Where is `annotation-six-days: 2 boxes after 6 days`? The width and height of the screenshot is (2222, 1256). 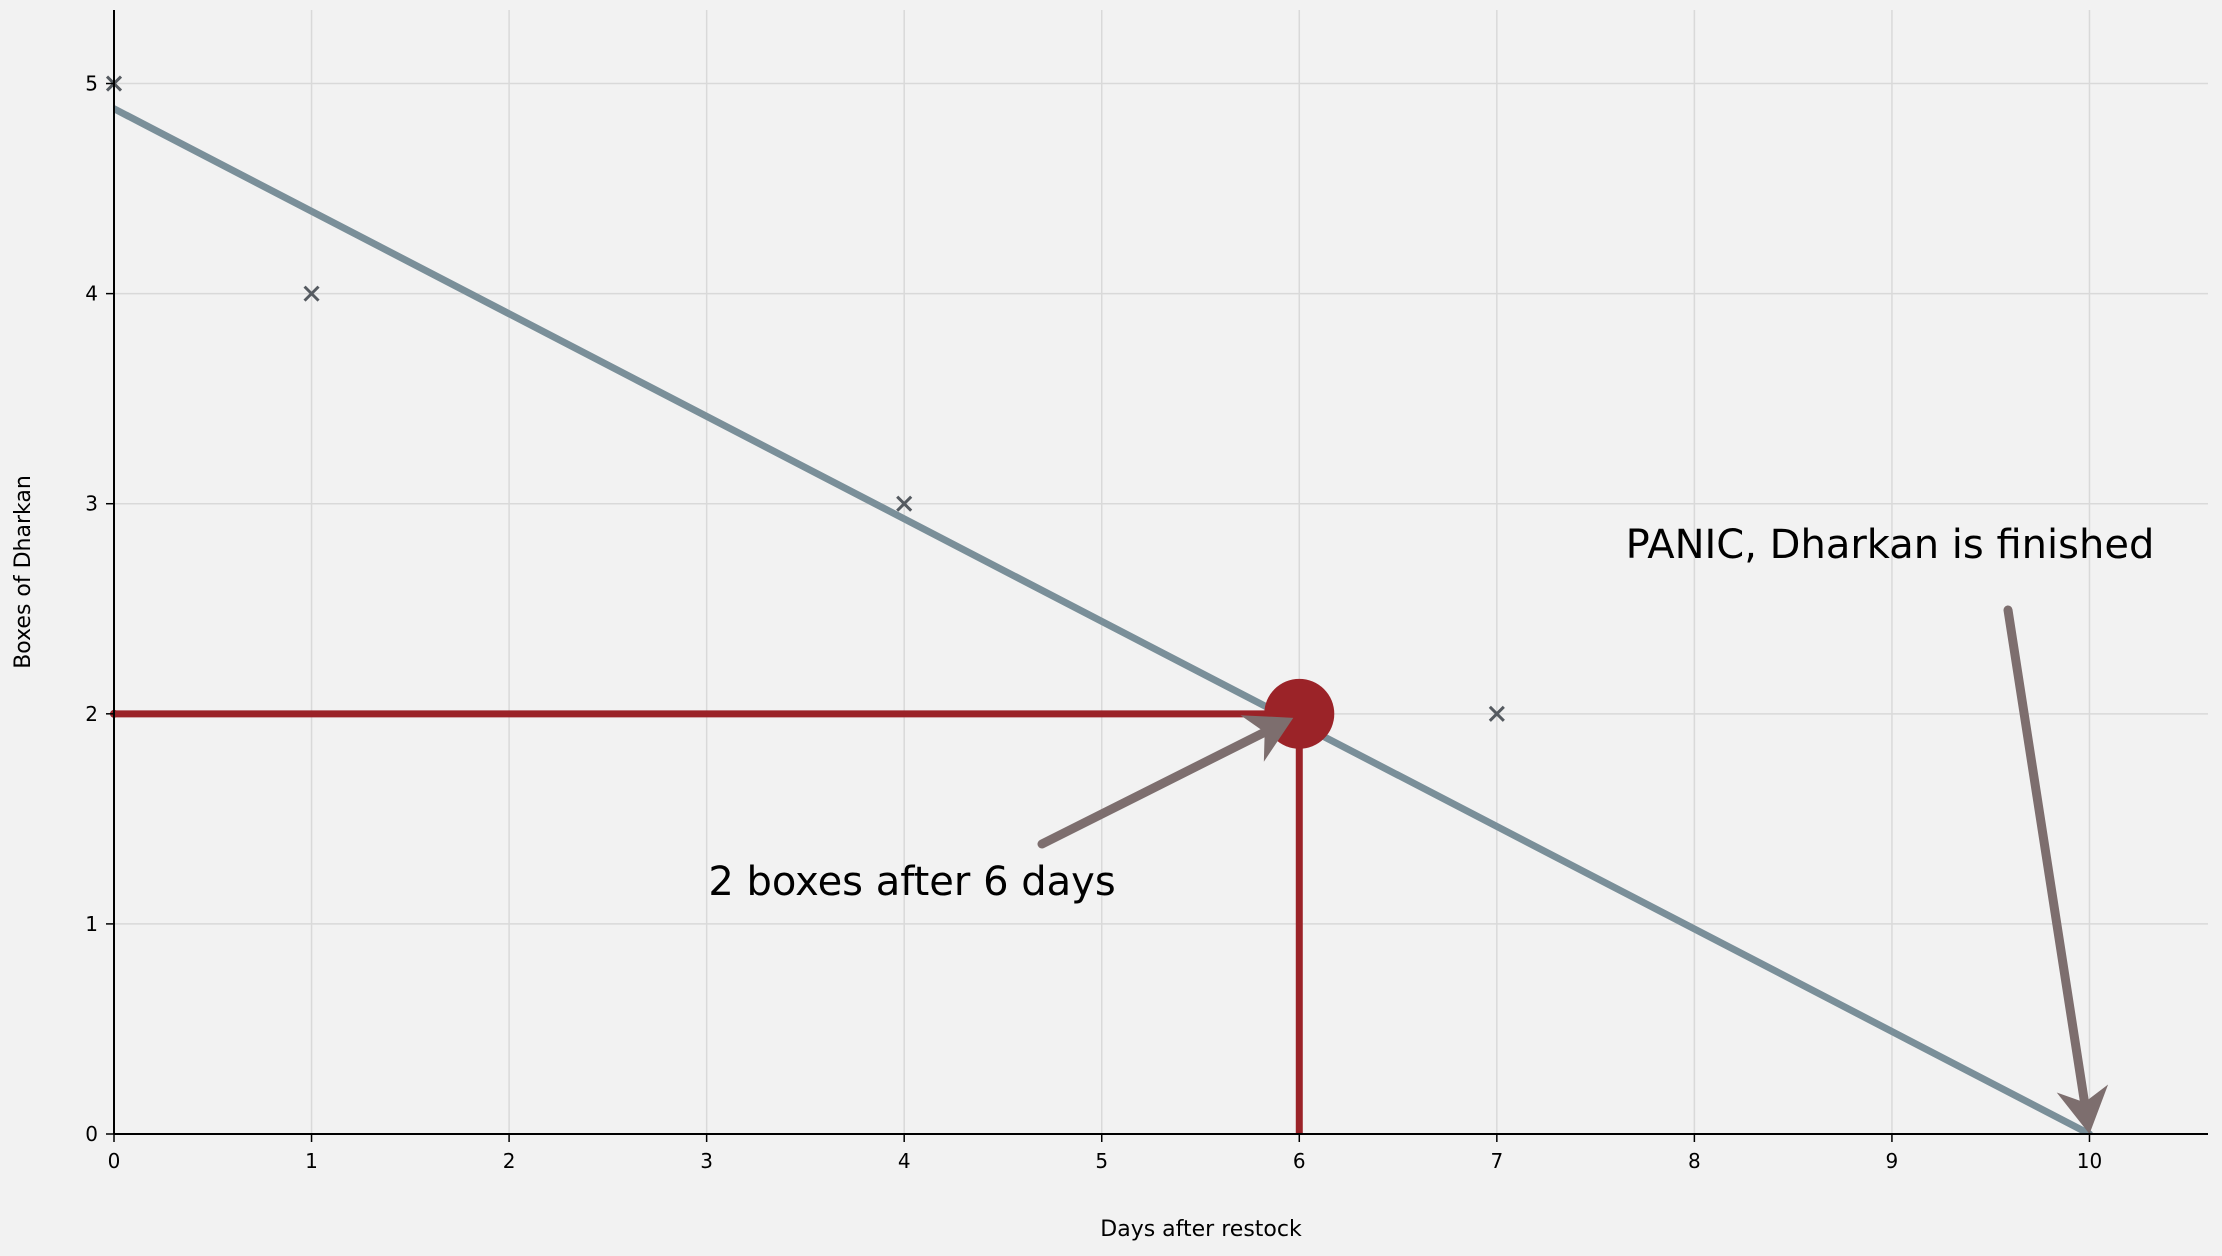 annotation-six-days: 2 boxes after 6 days is located at coordinates (911, 882).